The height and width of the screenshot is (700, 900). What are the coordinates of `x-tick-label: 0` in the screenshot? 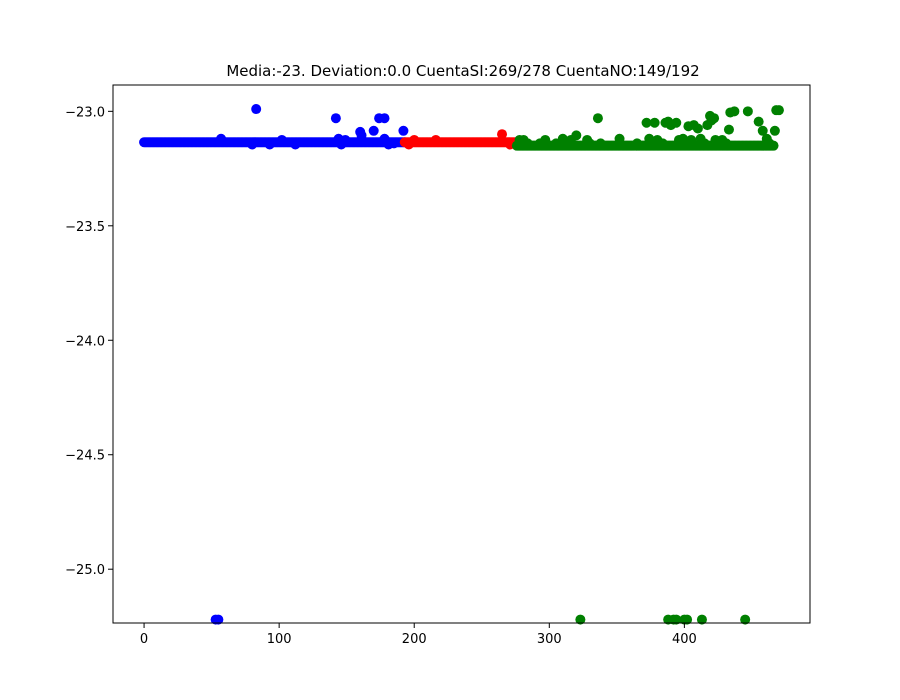 It's located at (144, 639).